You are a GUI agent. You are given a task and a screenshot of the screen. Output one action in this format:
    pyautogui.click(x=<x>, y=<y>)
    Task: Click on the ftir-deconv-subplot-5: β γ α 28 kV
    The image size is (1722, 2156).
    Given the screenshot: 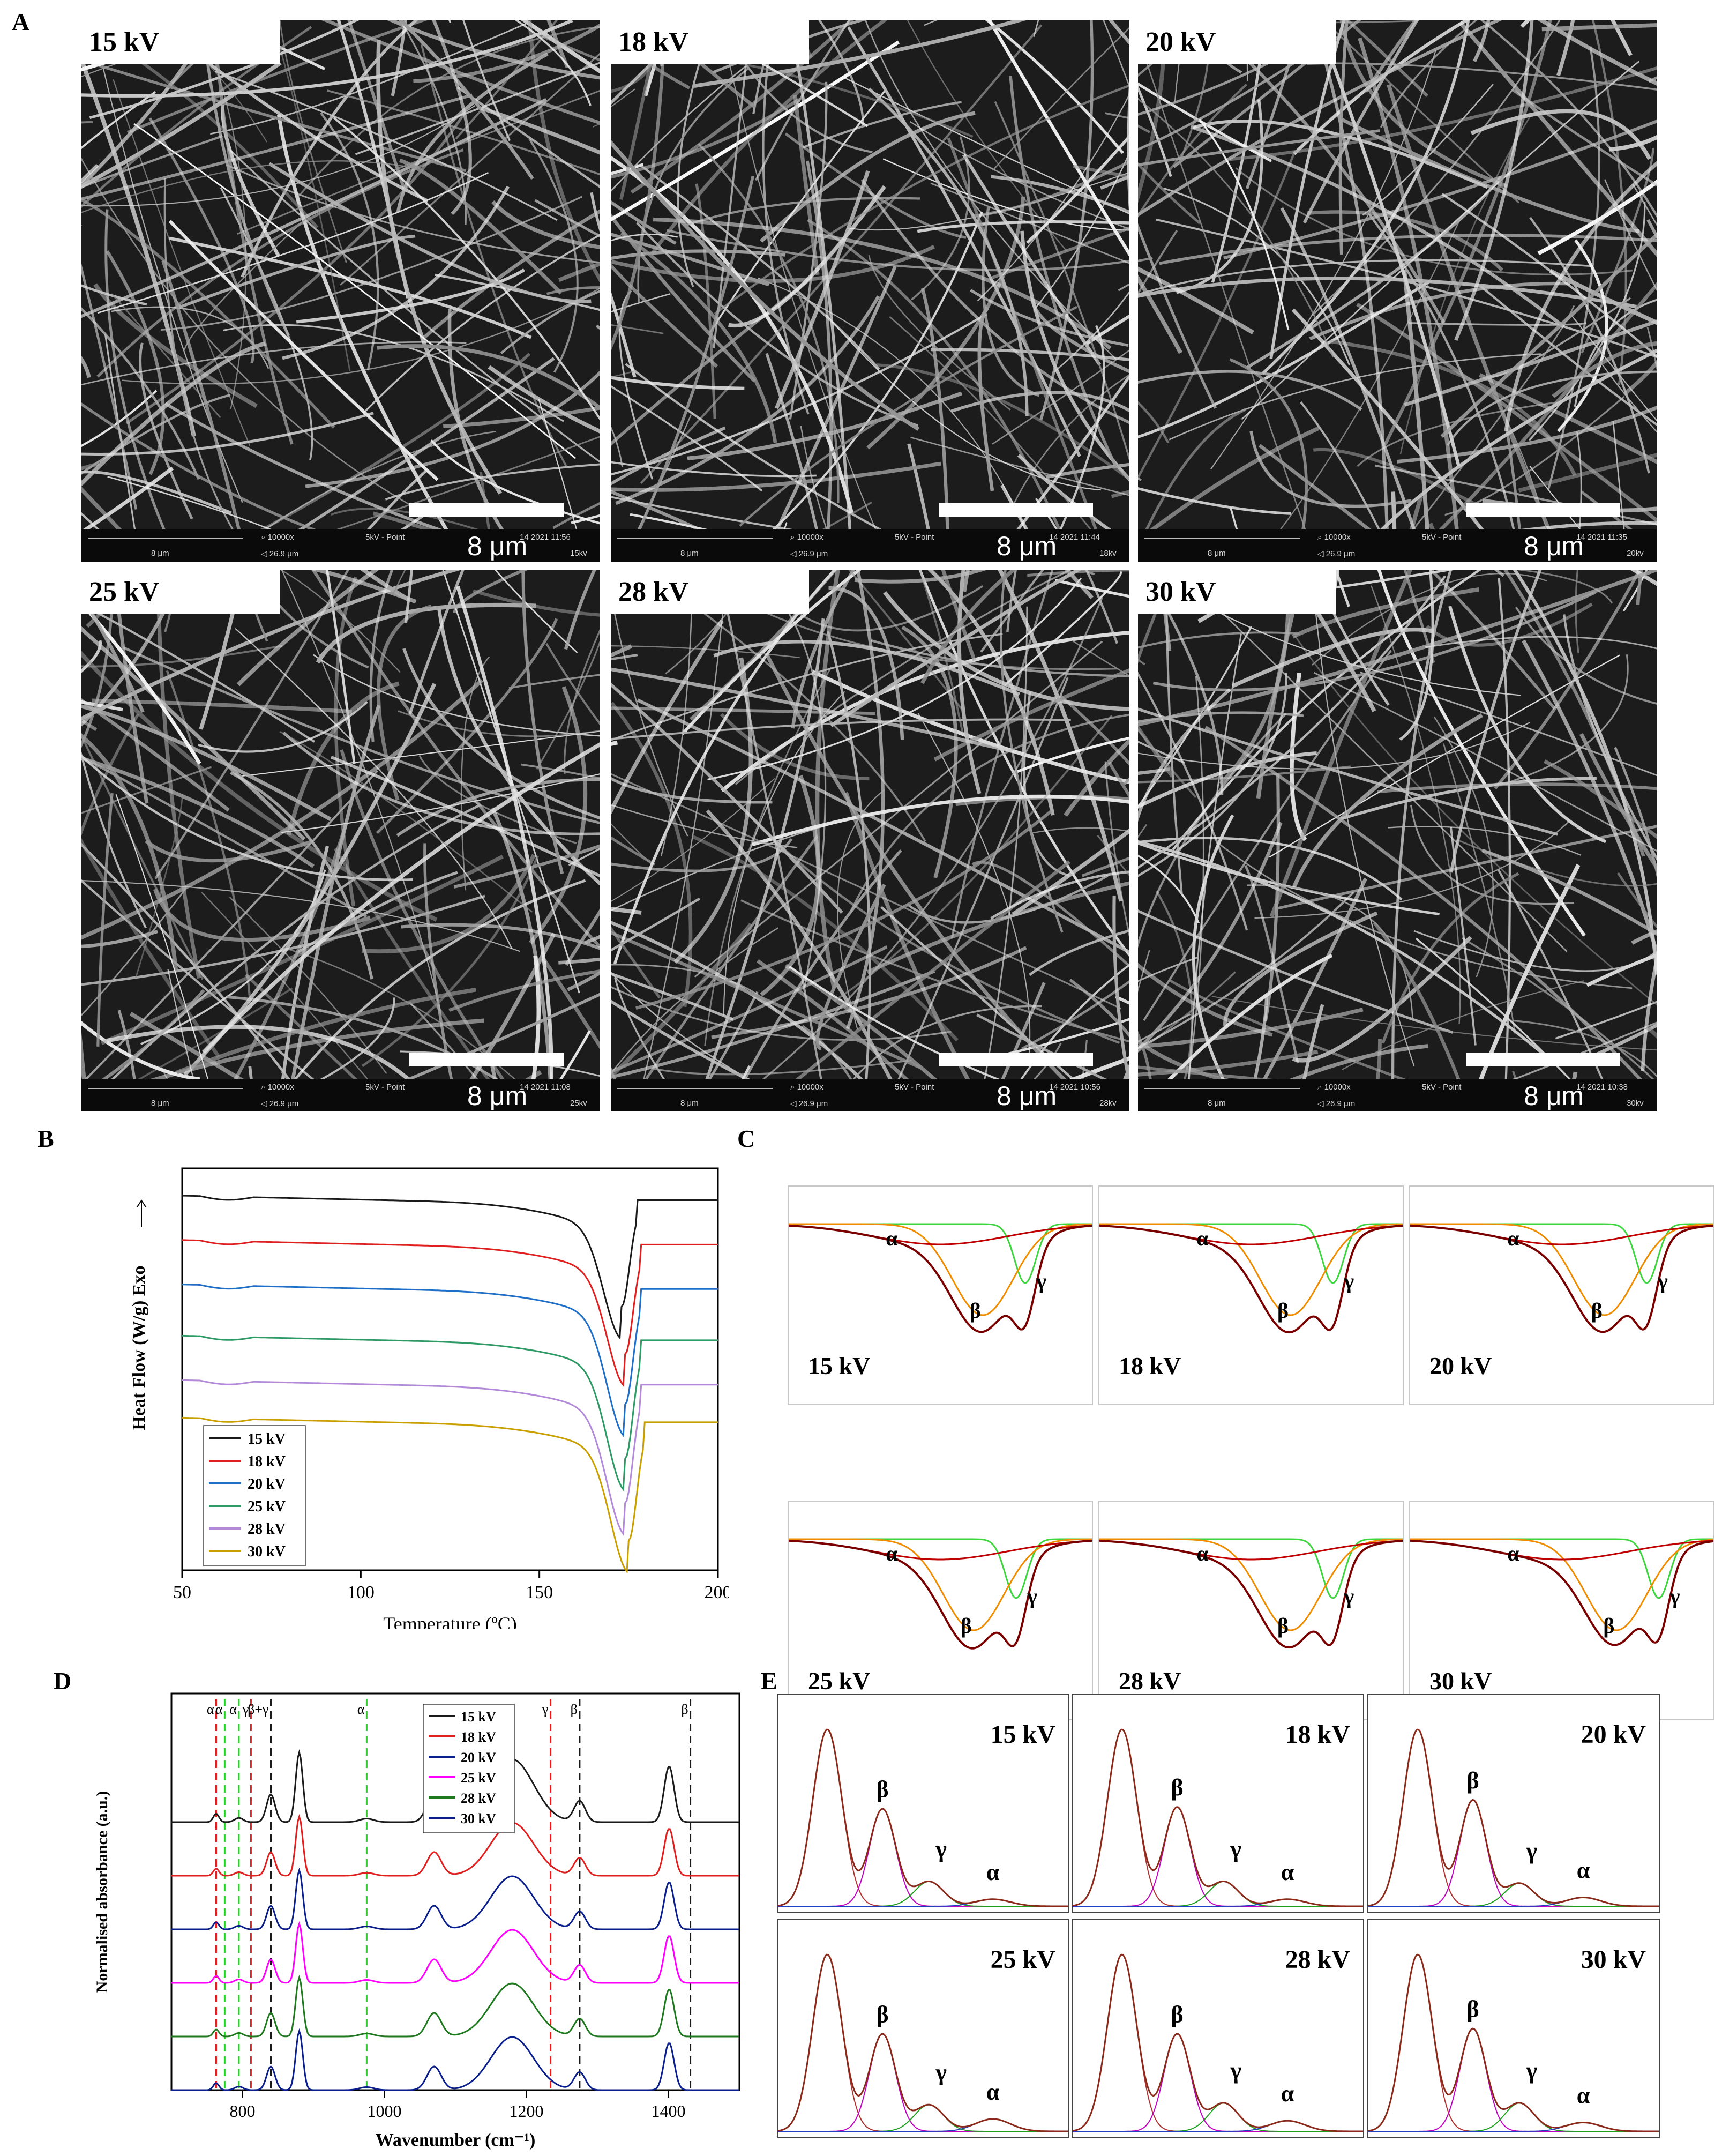 What is the action you would take?
    pyautogui.click(x=1218, y=2029)
    